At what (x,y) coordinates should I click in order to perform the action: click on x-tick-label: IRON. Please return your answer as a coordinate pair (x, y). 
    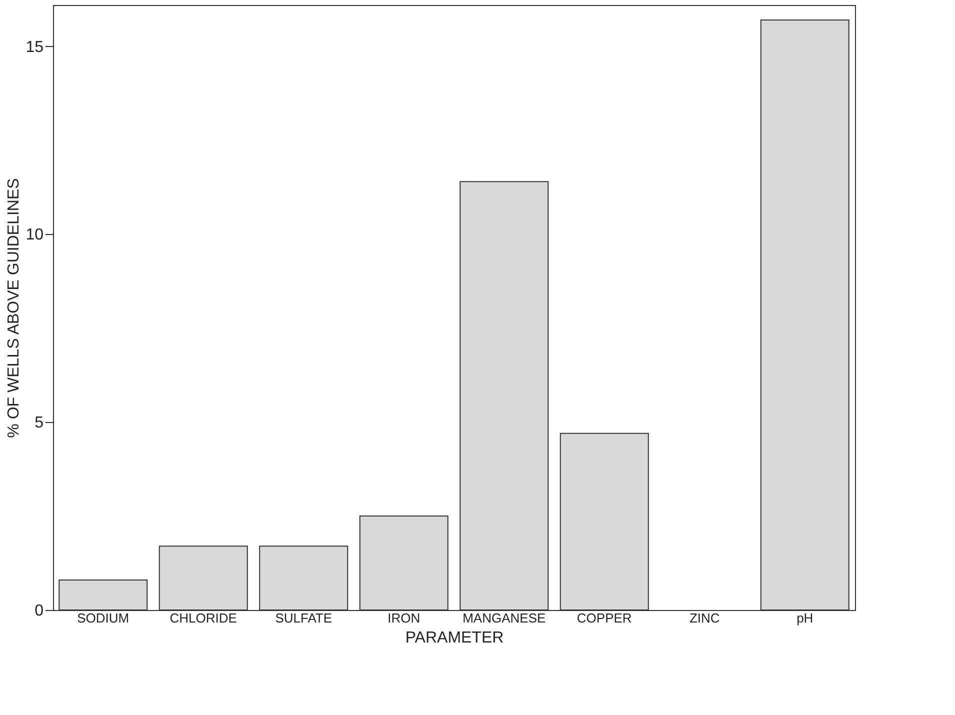
    Looking at the image, I should click on (404, 618).